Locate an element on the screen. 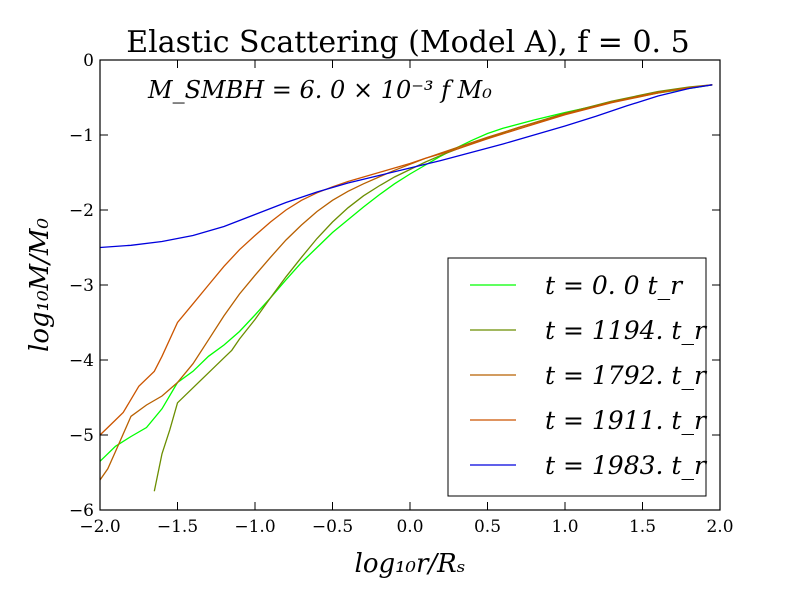 The width and height of the screenshot is (800, 600). x-tick-label: −2.0 is located at coordinates (99, 527).